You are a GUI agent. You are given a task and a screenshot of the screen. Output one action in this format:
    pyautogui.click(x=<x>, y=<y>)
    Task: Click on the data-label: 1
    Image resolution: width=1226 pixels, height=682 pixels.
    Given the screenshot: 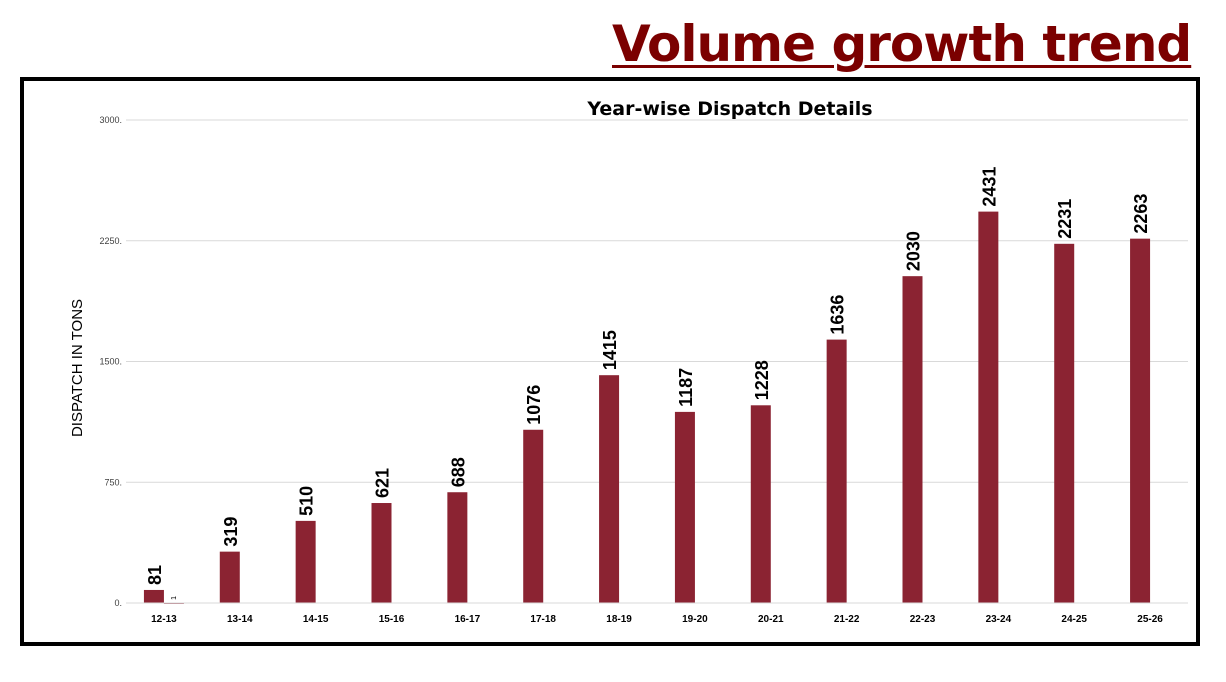 What is the action you would take?
    pyautogui.click(x=174, y=598)
    